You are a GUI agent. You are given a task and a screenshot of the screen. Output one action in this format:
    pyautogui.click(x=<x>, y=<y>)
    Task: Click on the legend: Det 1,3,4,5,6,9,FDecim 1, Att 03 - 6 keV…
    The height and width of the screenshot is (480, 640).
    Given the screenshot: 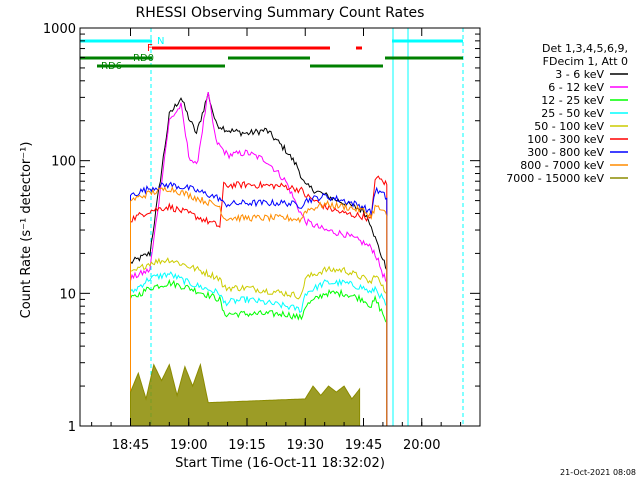 What is the action you would take?
    pyautogui.click(x=567, y=113)
    